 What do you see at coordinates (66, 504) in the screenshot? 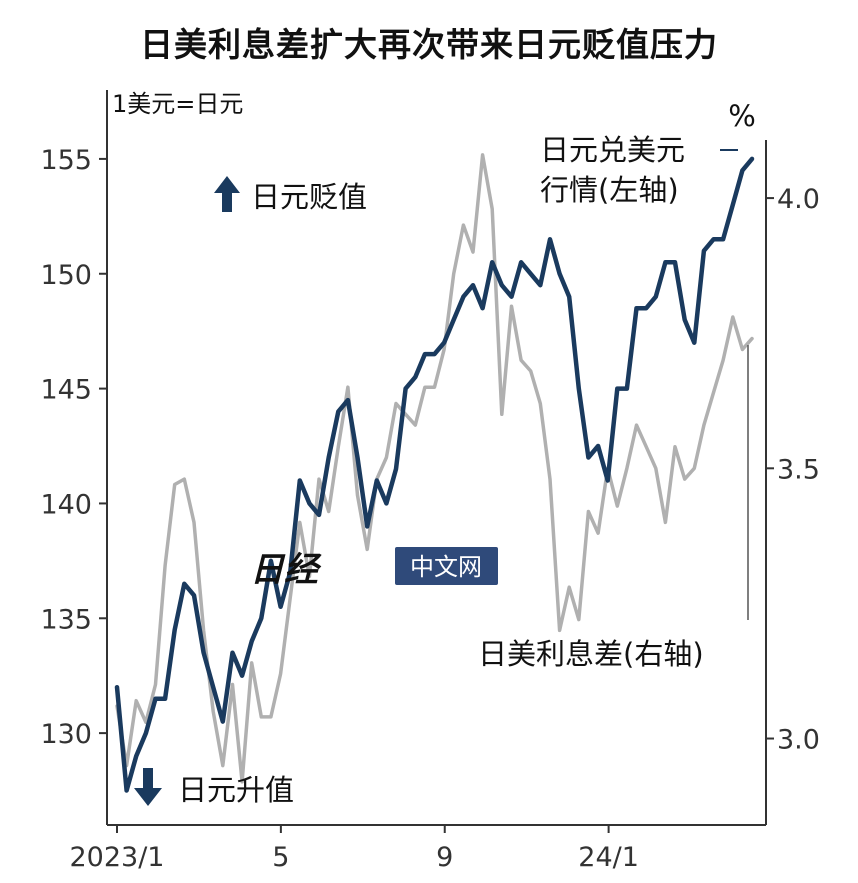
I see `left-tick-label: 140` at bounding box center [66, 504].